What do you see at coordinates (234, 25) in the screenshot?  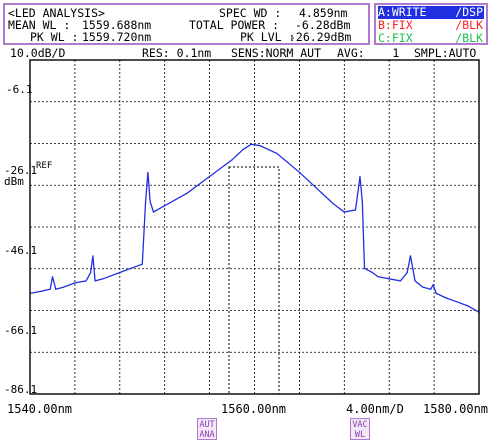 I see `total-power-label: TOTAL POWER :` at bounding box center [234, 25].